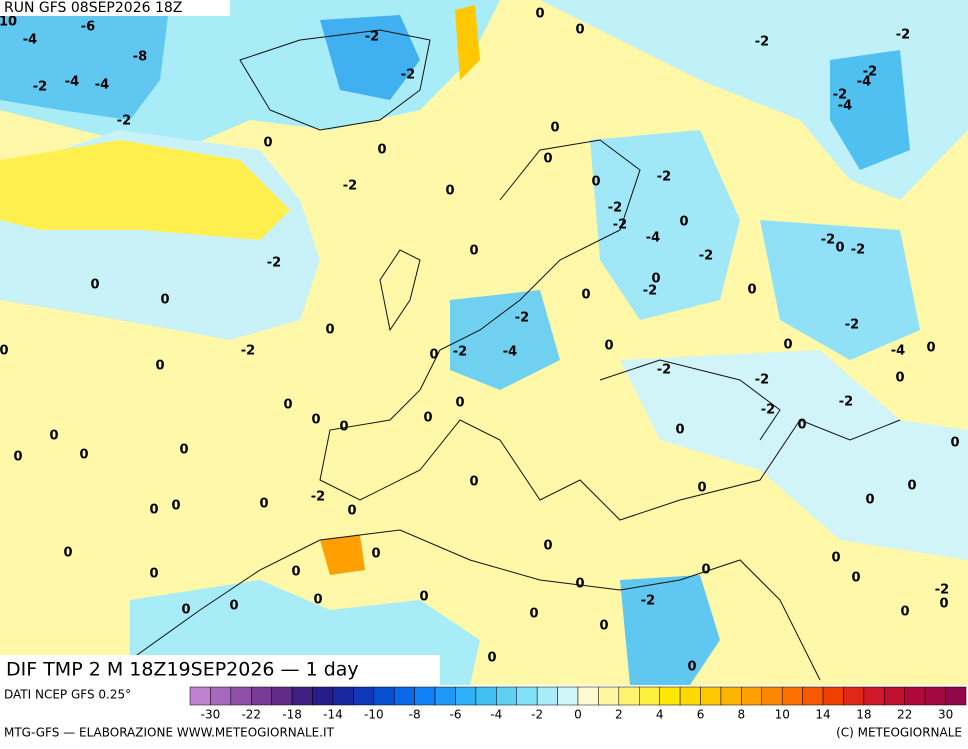  I want to click on colorbar-label: 22, so click(904, 715).